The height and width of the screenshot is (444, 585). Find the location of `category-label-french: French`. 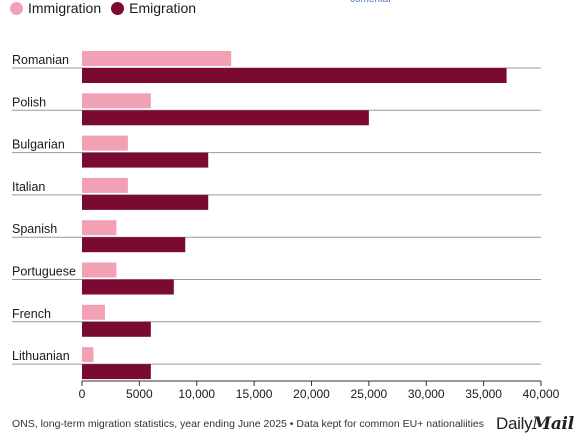

category-label-french: French is located at coordinates (31, 314).